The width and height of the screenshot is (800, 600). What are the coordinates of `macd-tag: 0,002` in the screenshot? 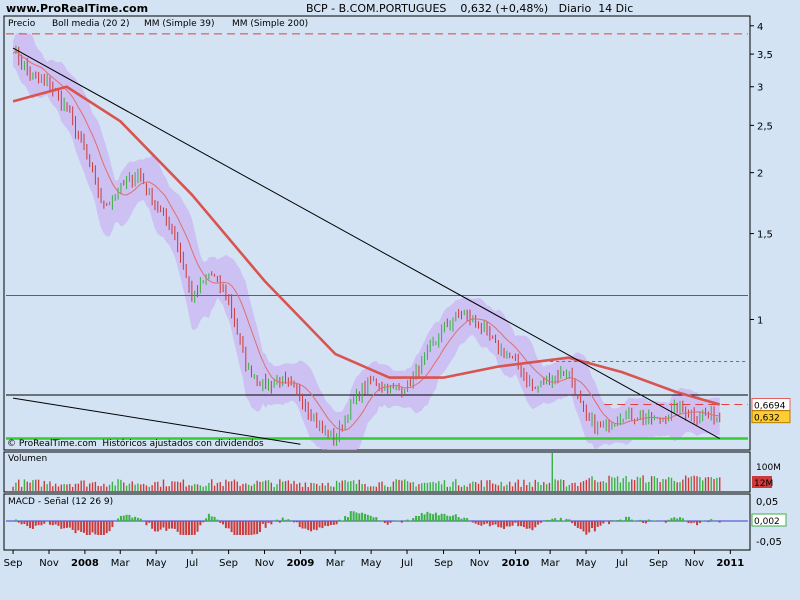 It's located at (767, 522).